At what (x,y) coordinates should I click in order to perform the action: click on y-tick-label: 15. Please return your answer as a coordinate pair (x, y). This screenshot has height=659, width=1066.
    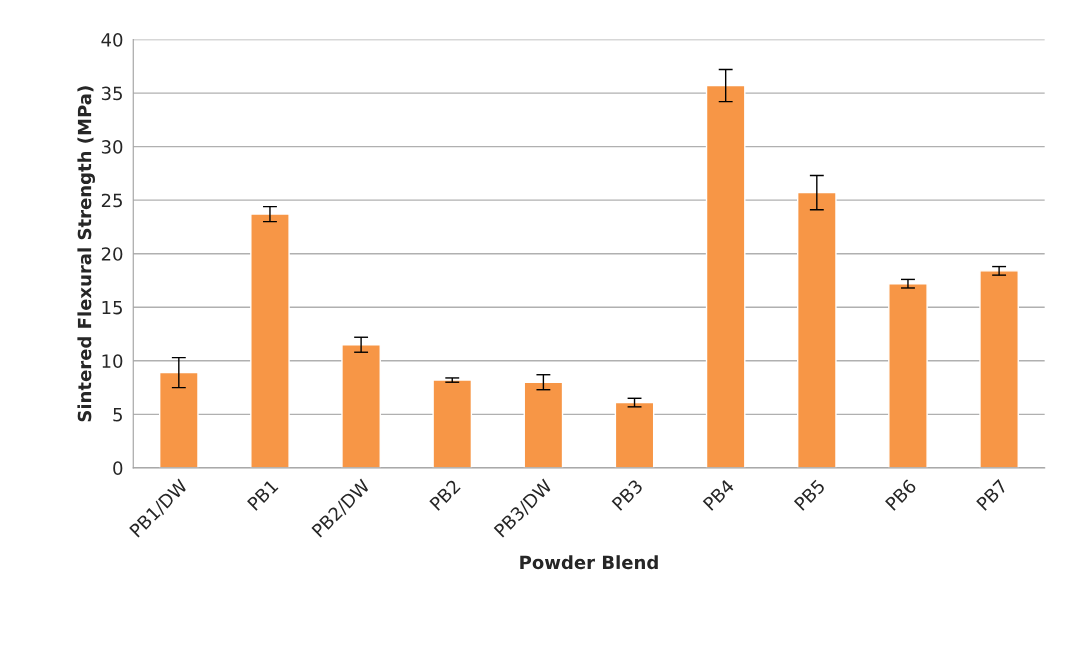
    Looking at the image, I should click on (112, 307).